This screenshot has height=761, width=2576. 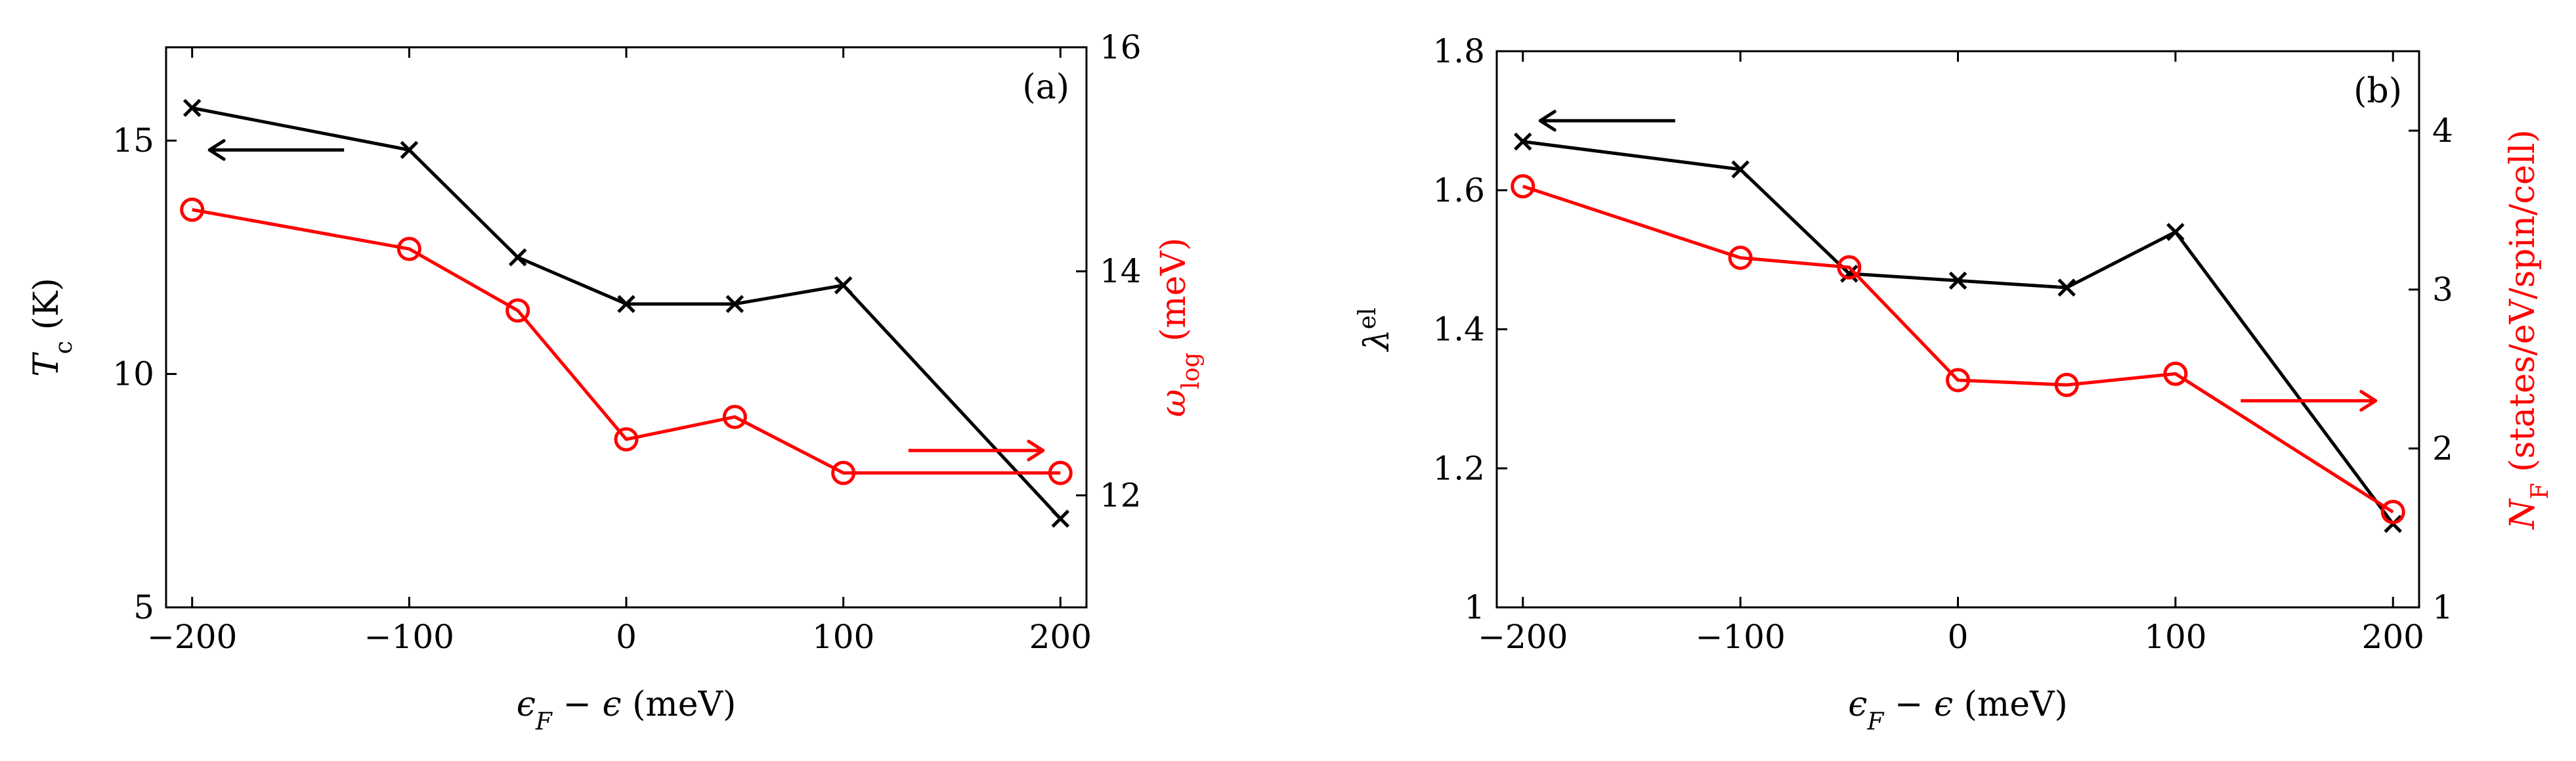 What do you see at coordinates (1458, 190) in the screenshot?
I see `y-left-tick-label: 1.6` at bounding box center [1458, 190].